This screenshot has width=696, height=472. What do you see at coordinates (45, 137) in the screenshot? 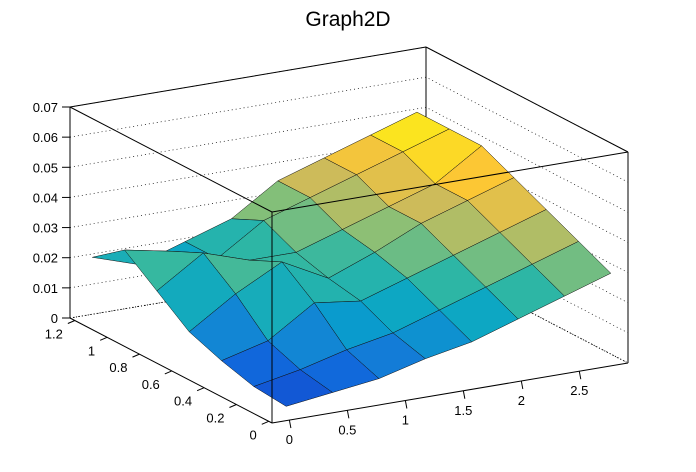
I see `z-tick-label: 0.06` at bounding box center [45, 137].